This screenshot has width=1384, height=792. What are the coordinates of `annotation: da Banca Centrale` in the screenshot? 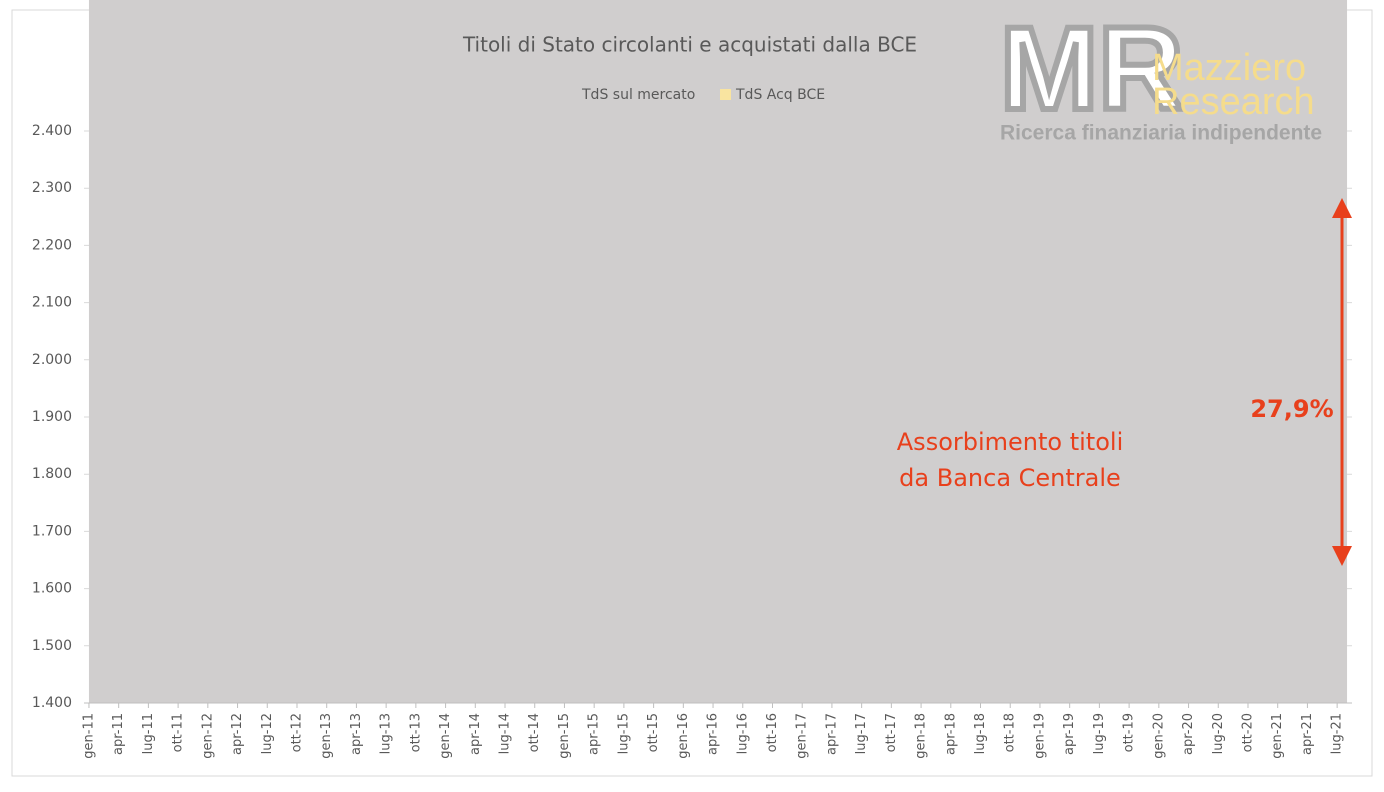 It's located at (1010, 478).